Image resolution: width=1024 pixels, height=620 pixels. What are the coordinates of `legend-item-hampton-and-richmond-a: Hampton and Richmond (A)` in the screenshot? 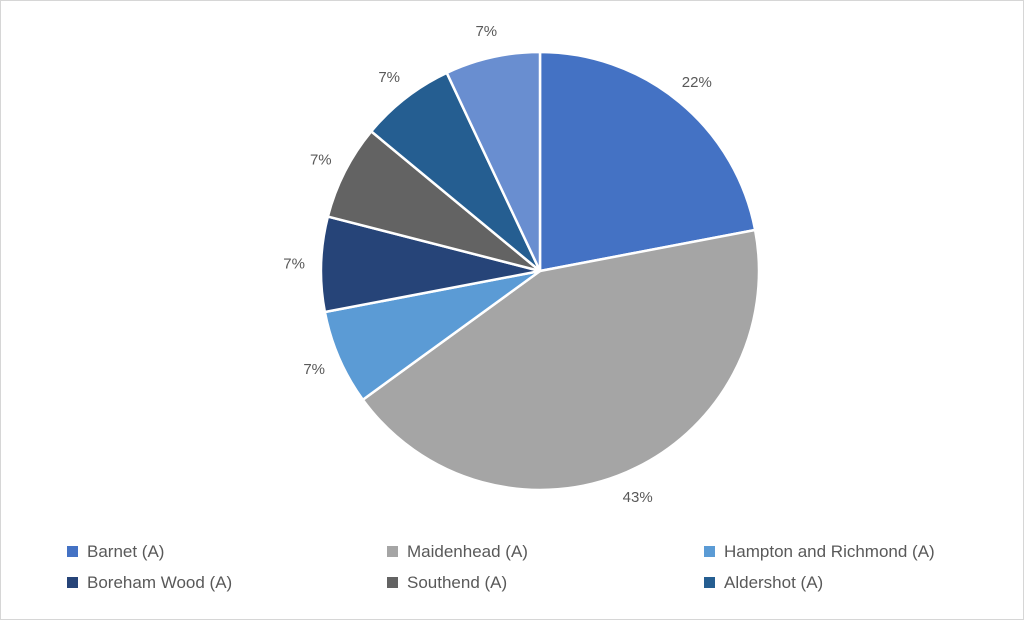 It's located at (819, 551).